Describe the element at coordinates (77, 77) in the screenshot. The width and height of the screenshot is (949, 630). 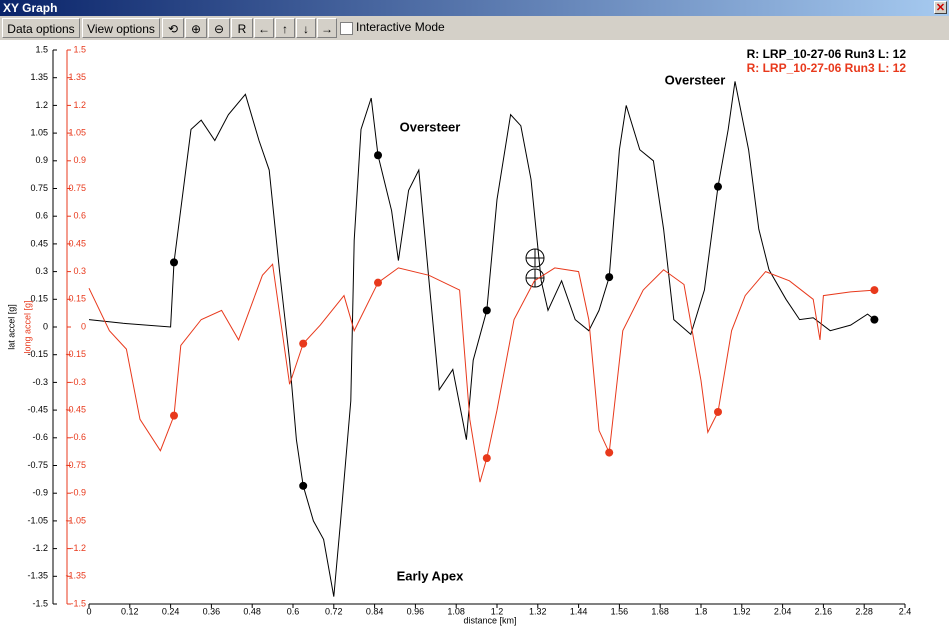
I see `y2-tick-label: 1.35` at that location.